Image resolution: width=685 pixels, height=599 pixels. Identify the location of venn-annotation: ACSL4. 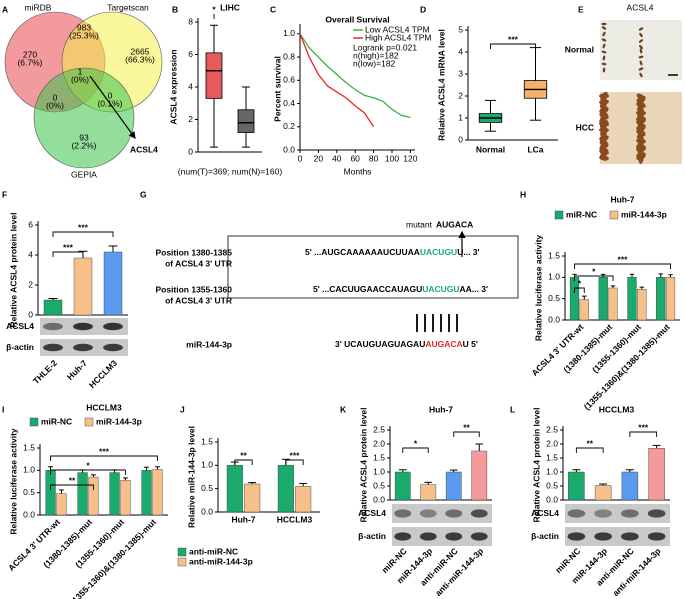
(144, 149).